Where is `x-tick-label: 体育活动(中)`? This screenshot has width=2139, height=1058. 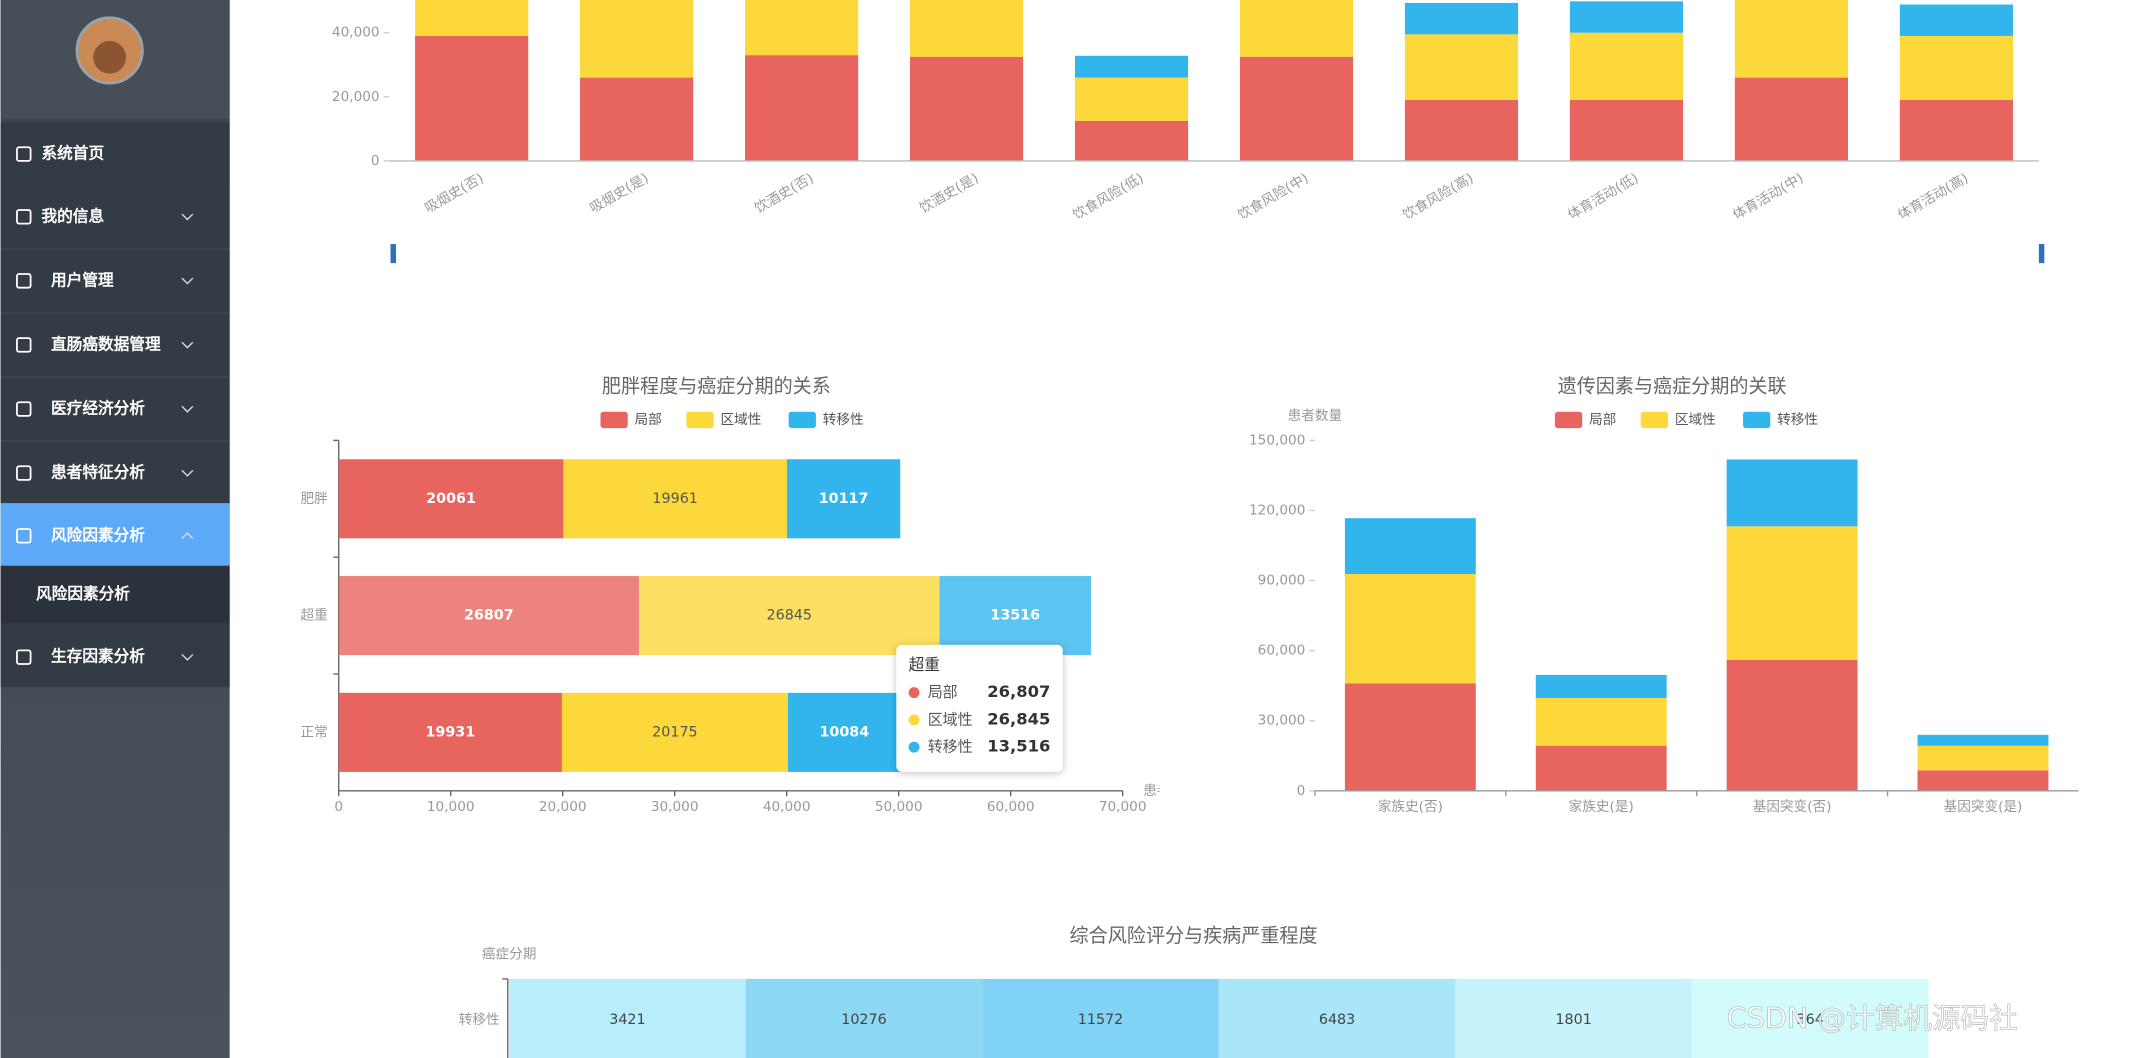 x-tick-label: 体育活动(中) is located at coordinates (1768, 196).